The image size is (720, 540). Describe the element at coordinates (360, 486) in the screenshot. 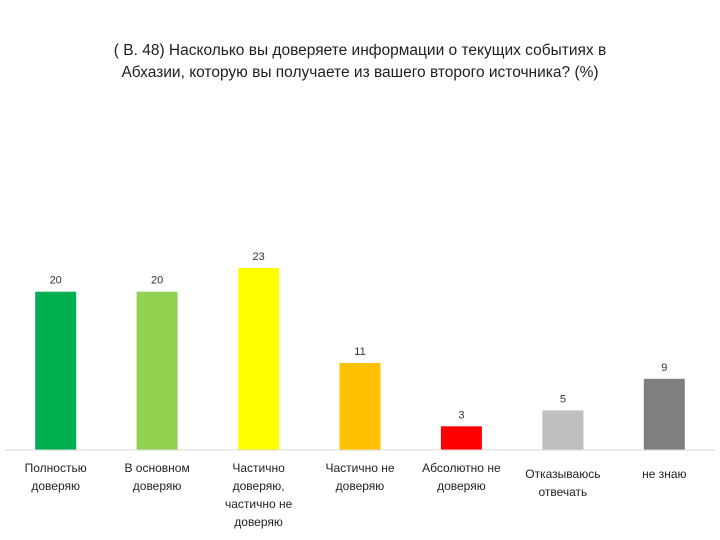

I see `category-label-3-line-1: доверяю` at that location.